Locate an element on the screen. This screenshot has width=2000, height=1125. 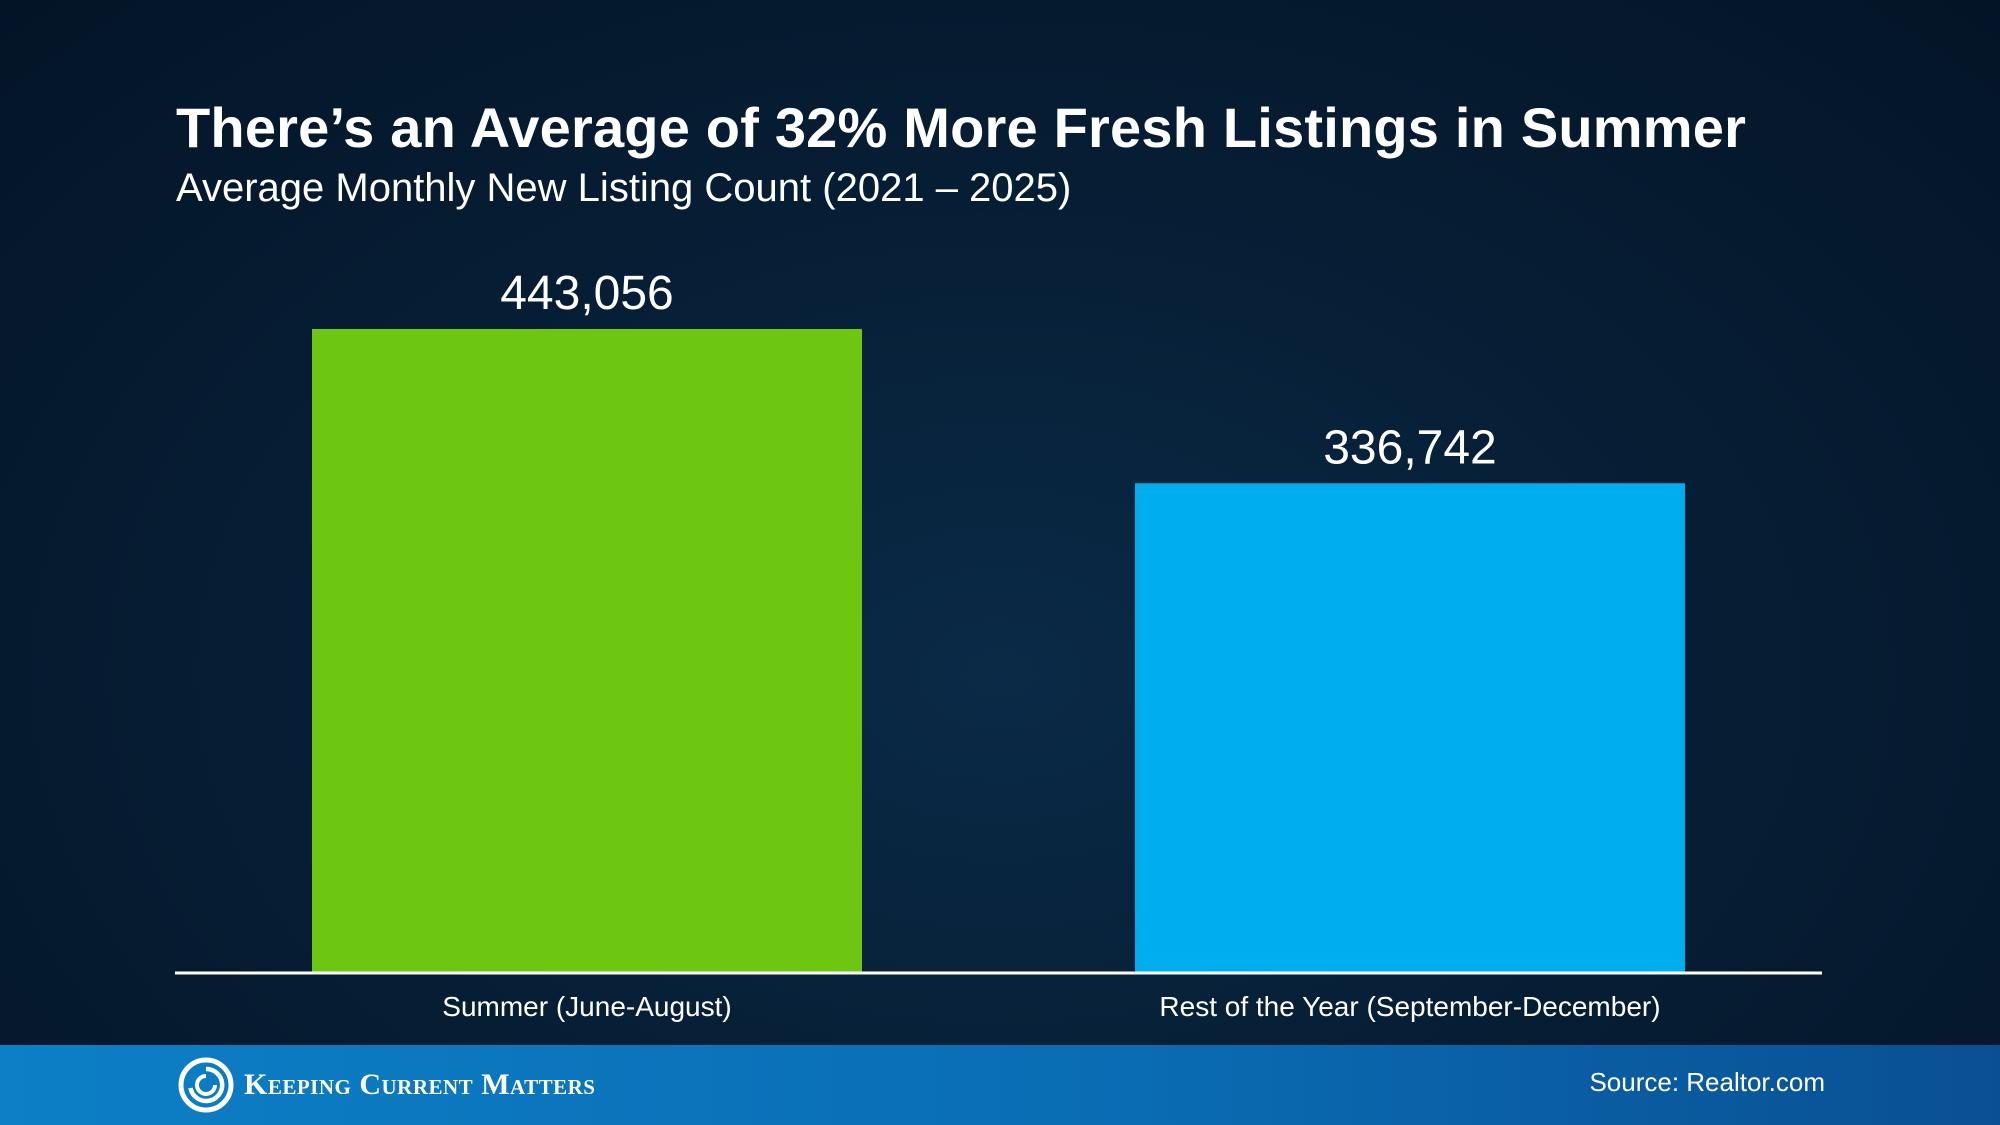
source-credit: Source: Realtor.com is located at coordinates (1707, 1082).